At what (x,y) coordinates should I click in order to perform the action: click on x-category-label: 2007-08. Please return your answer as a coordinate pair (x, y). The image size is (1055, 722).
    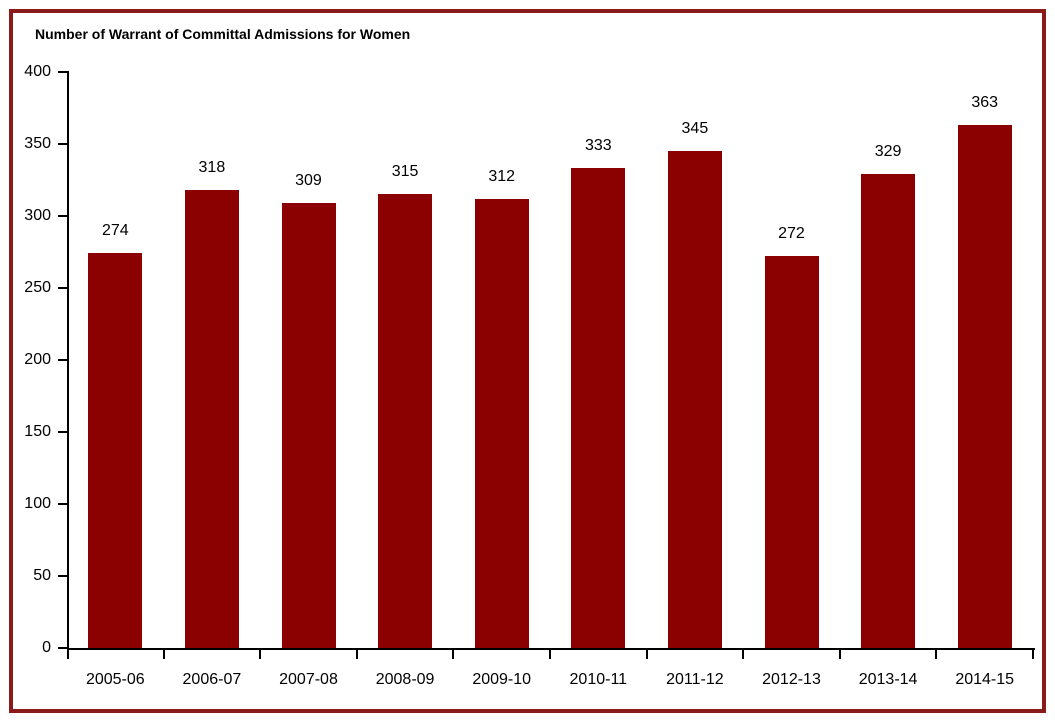
    Looking at the image, I should click on (308, 679).